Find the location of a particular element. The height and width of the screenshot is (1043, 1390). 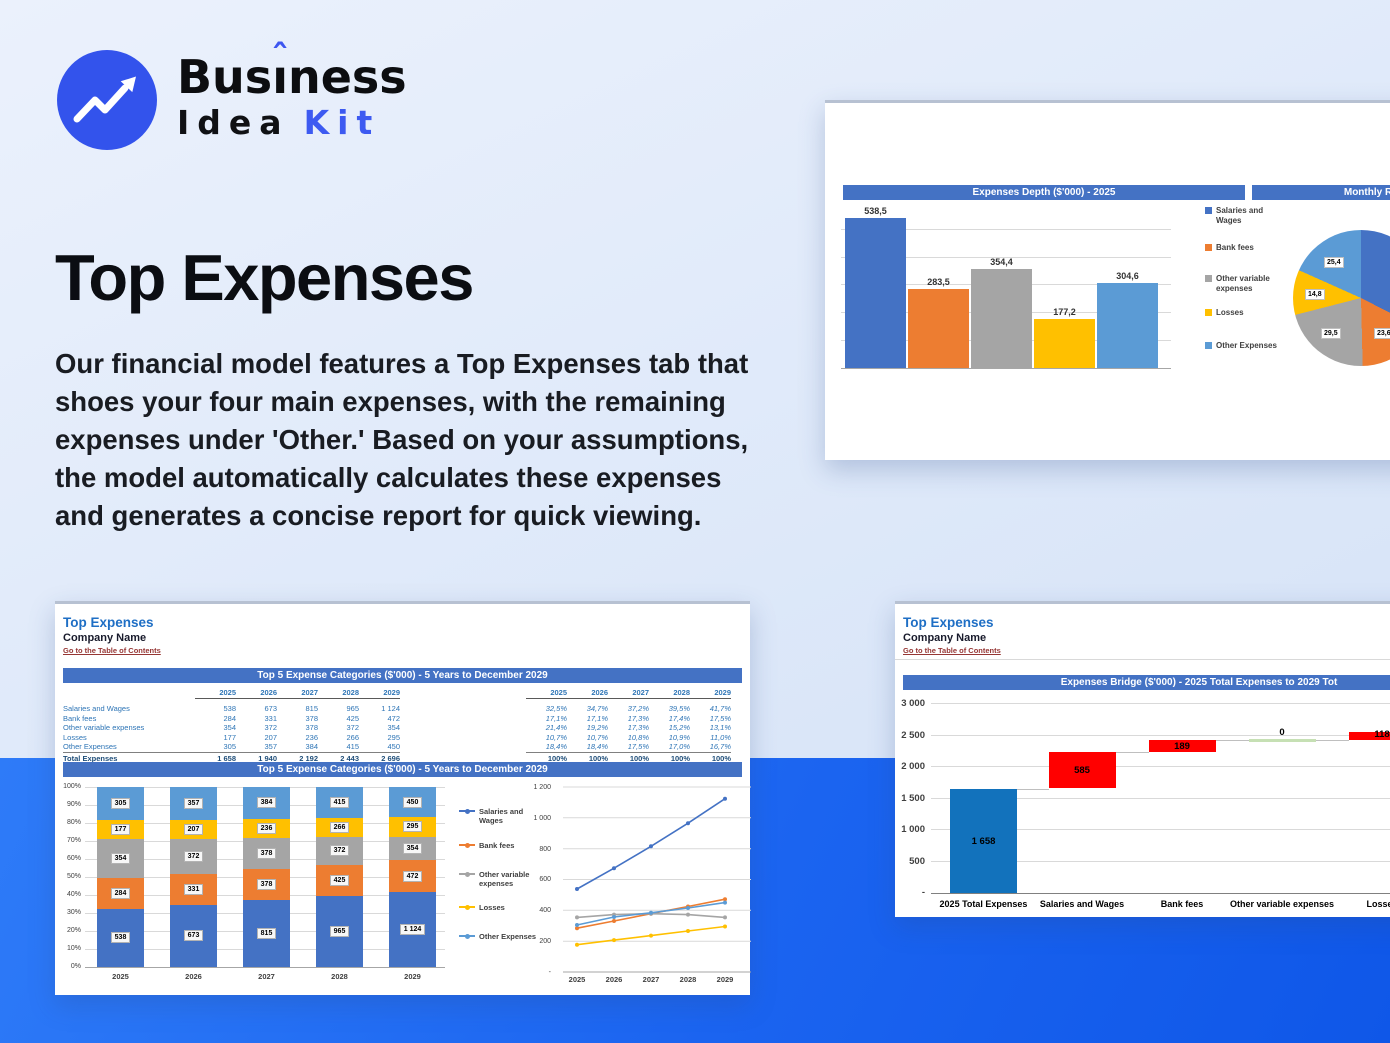

bridge-bar-other-variable is located at coordinates (1282, 740).